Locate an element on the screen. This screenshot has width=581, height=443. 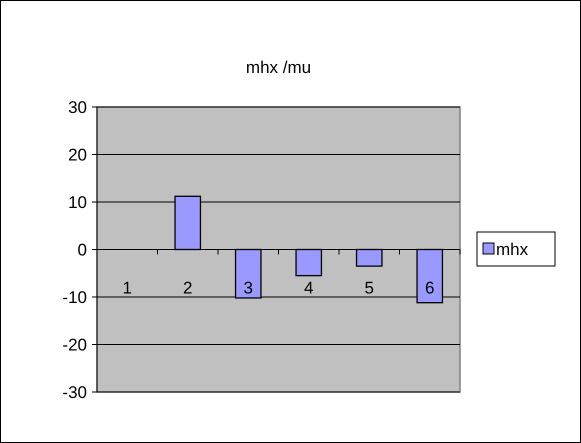
y-tick-label: 30 is located at coordinates (77, 107).